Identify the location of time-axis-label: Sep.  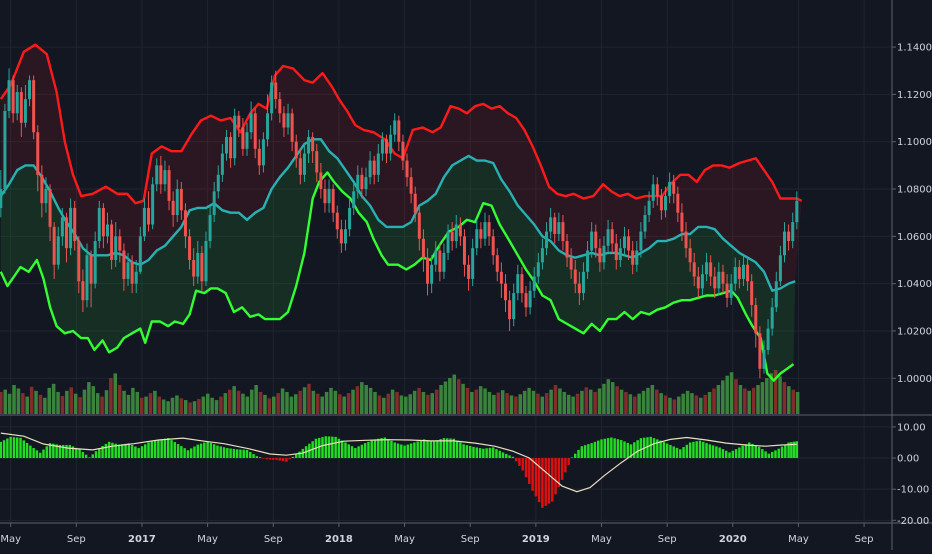
(667, 539).